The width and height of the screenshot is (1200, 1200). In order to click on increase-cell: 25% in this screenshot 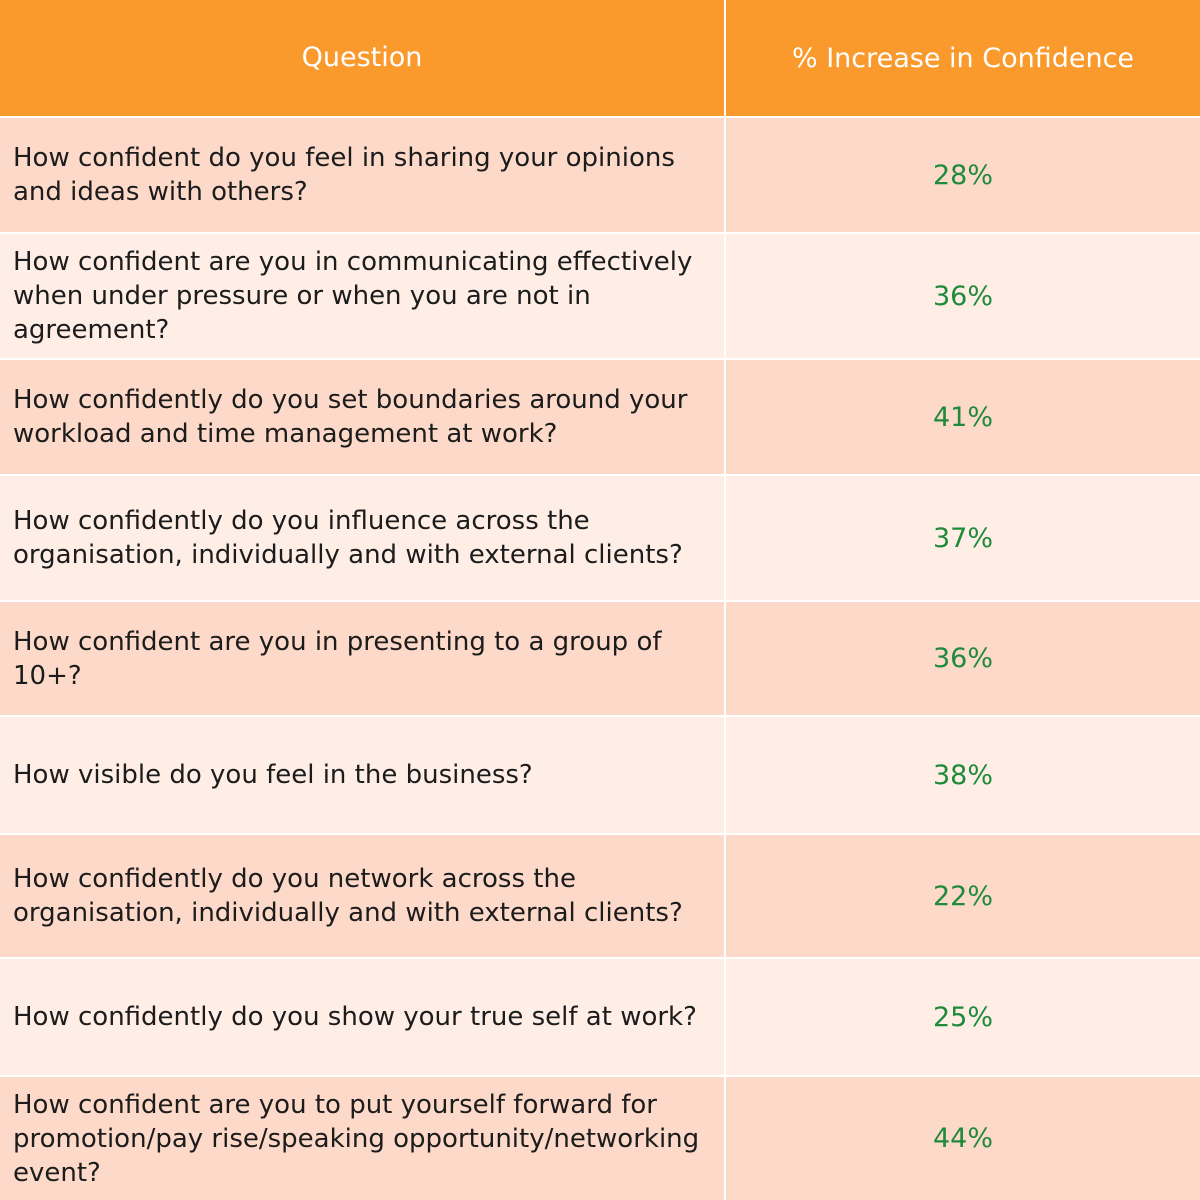, I will do `click(962, 1017)`.